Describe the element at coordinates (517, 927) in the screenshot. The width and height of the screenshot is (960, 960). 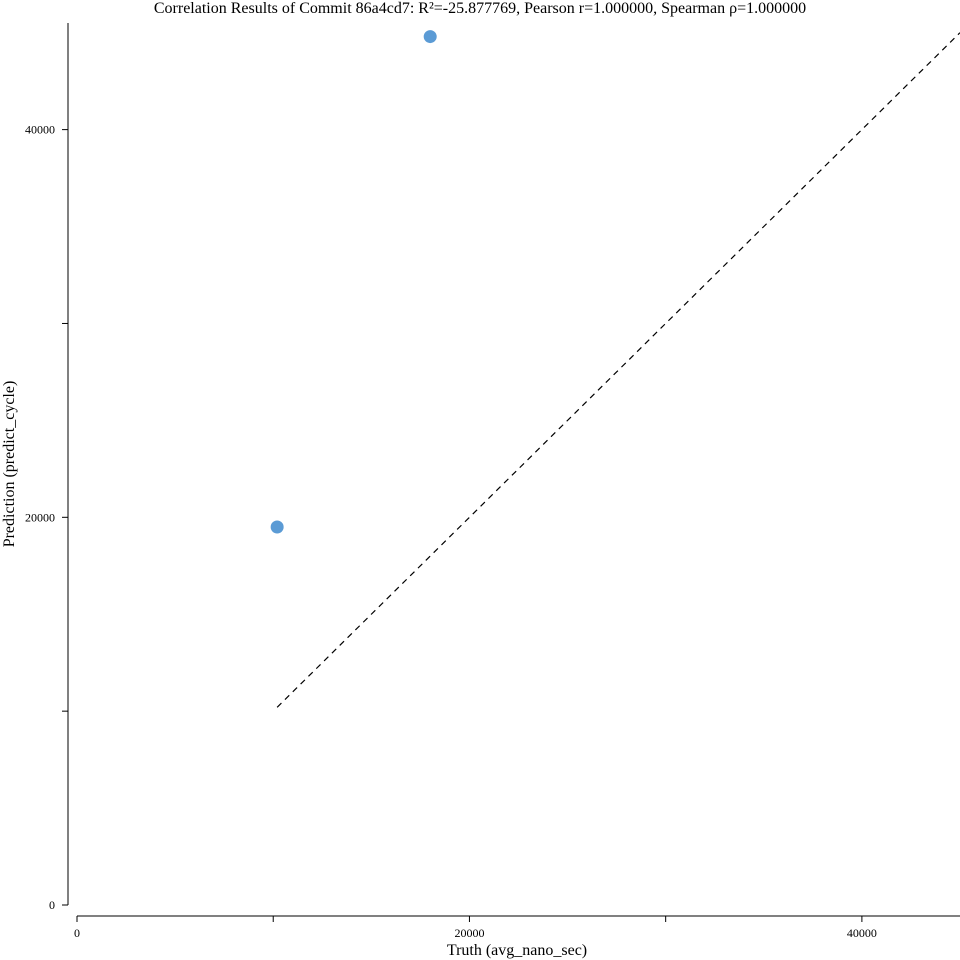
I see `x-axis: 0 20000 40000` at that location.